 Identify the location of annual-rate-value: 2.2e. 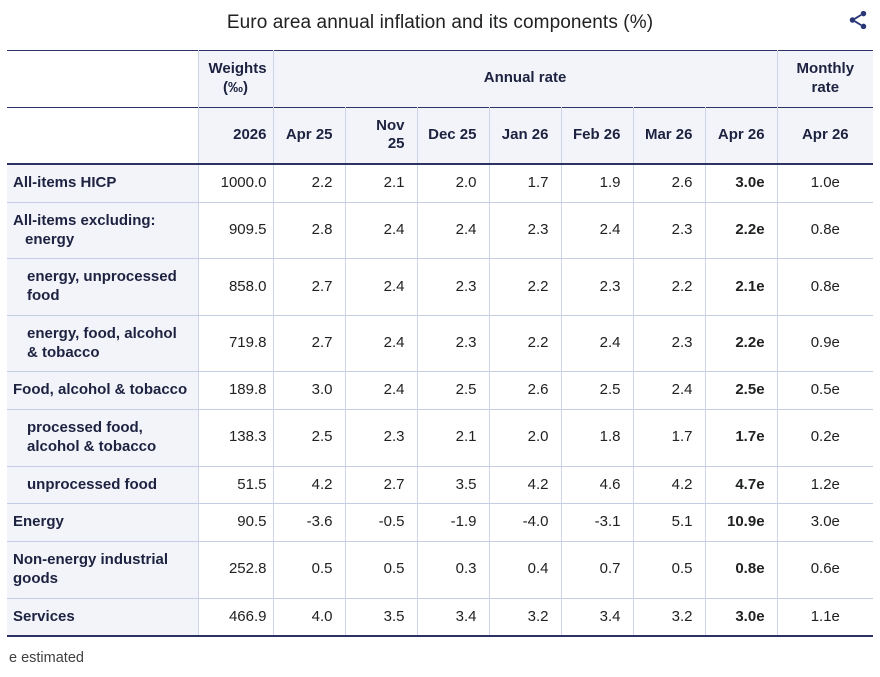
(741, 343).